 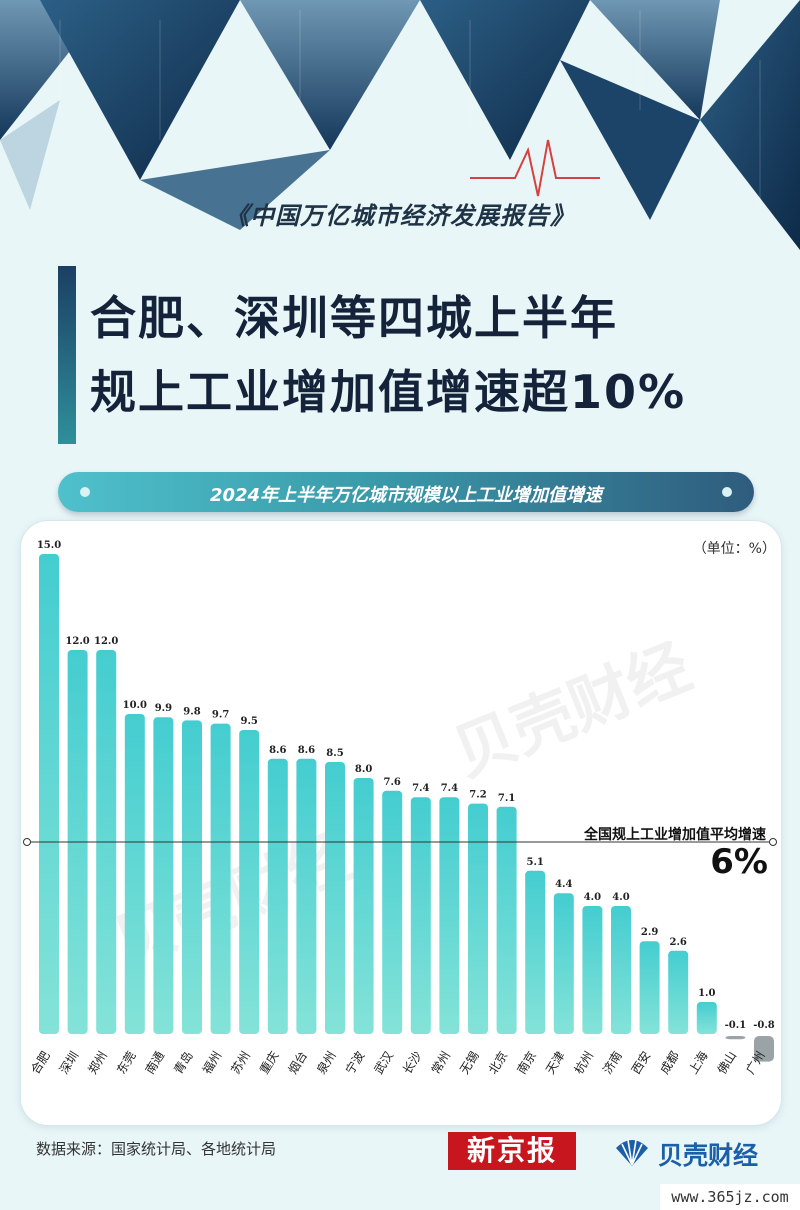 What do you see at coordinates (498, 1063) in the screenshot?
I see `category-label-北京: 北京` at bounding box center [498, 1063].